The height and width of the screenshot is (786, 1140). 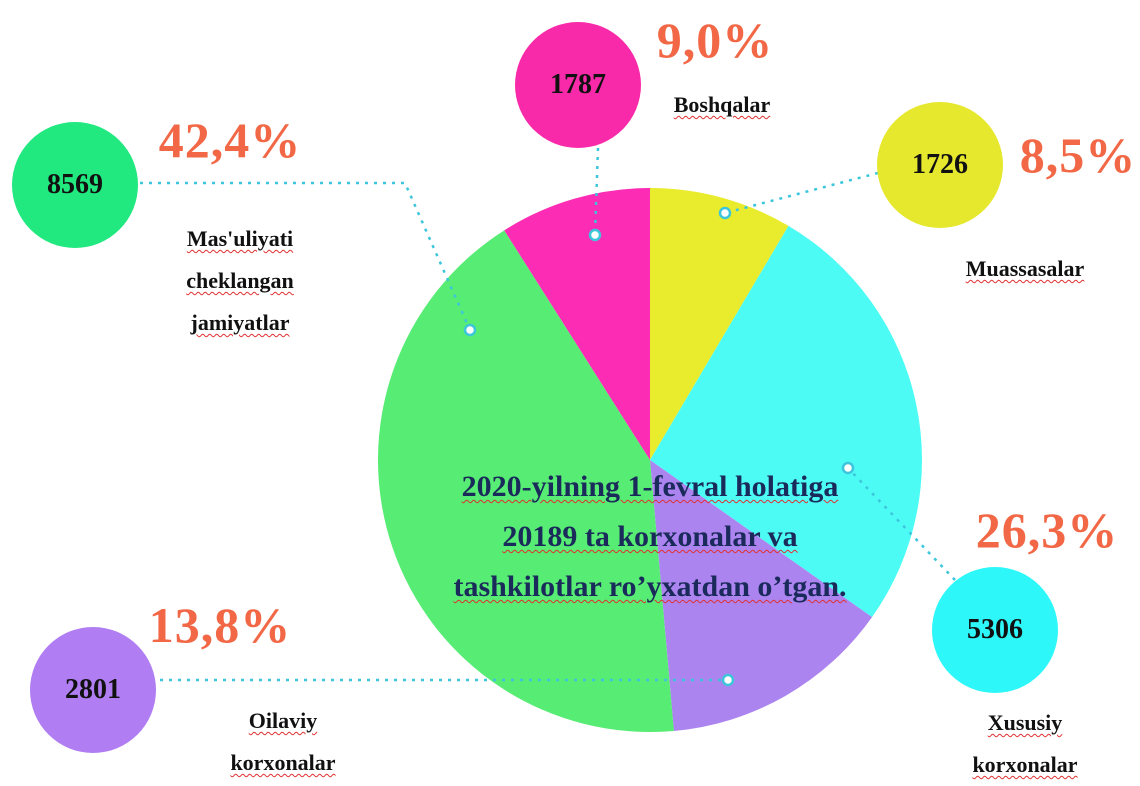 What do you see at coordinates (596, 191) in the screenshot?
I see `leader-line` at bounding box center [596, 191].